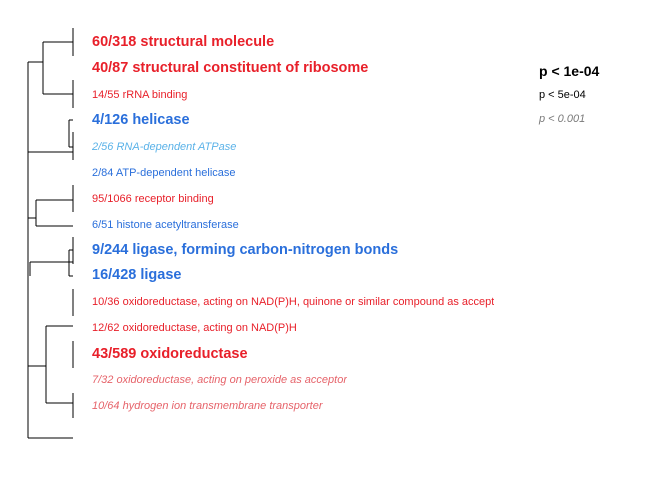 The image size is (672, 480). I want to click on term-label: 95/1066 receptor binding, so click(153, 199).